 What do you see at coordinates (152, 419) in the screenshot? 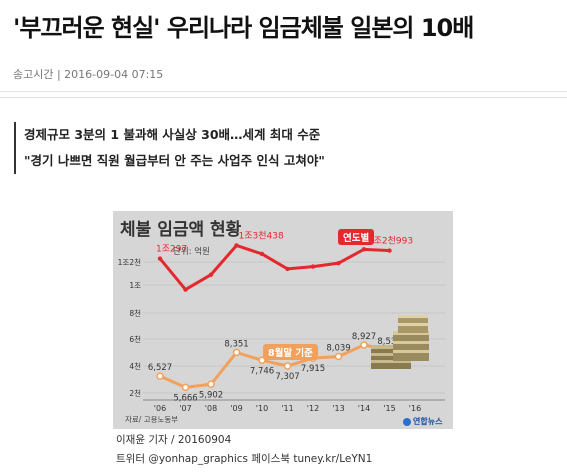
I see `source-label: 자료/ 고용노동부` at bounding box center [152, 419].